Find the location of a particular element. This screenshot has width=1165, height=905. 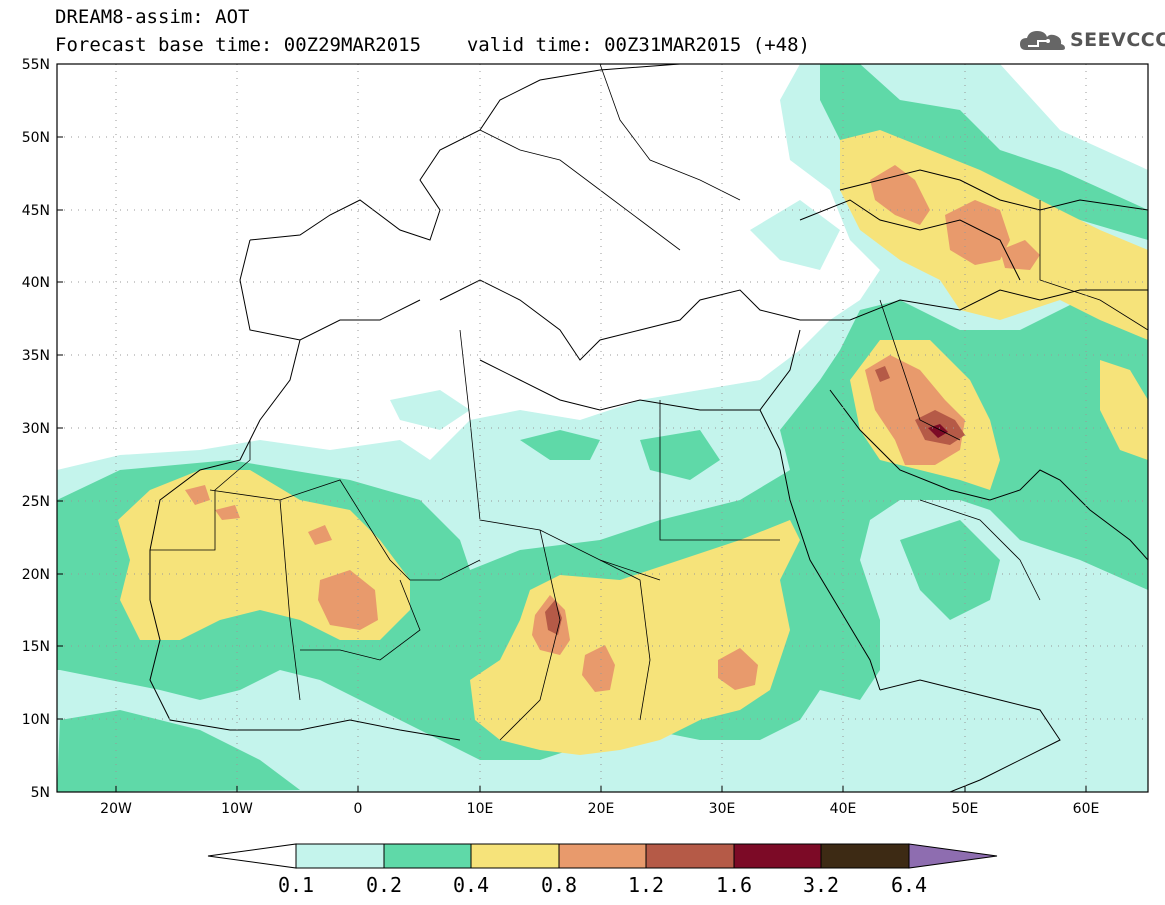

colorbar: 0.1 0.2 0.4 0.8 1.2 1.6 3.2 6.4 is located at coordinates (602, 870).